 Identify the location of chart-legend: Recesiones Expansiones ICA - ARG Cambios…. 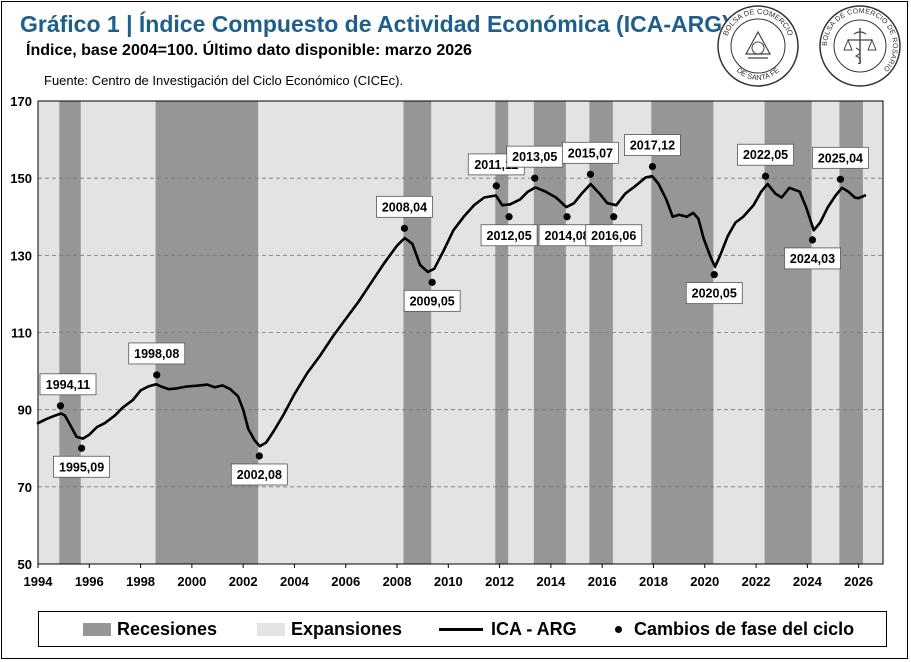
(462, 629).